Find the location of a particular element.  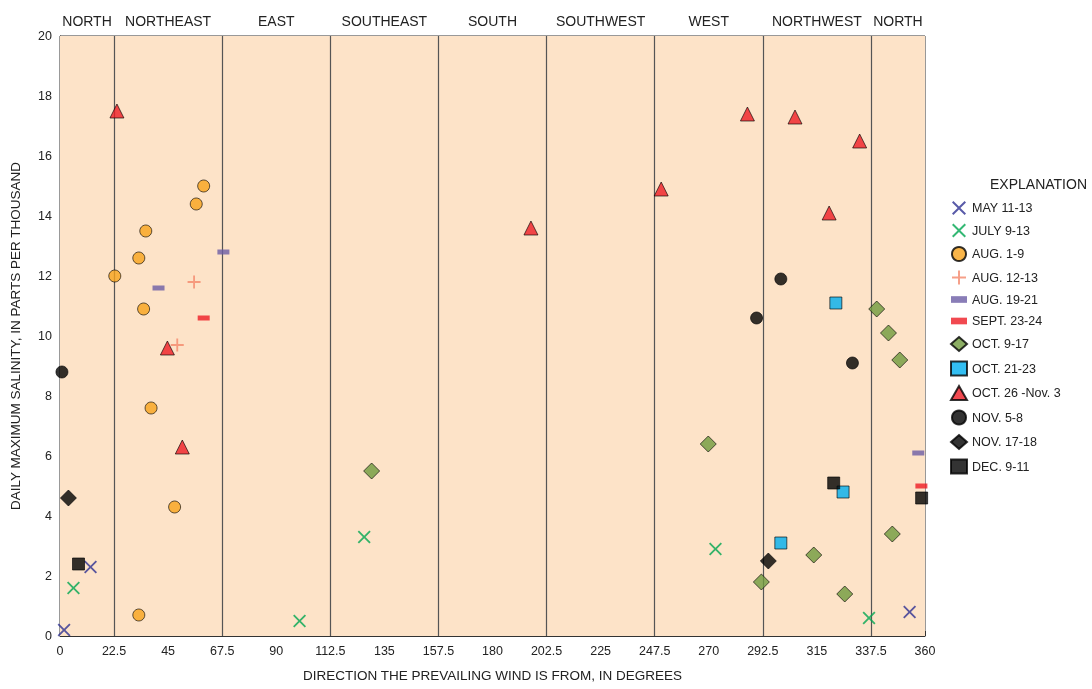

legend-label: AUG. 12-13 is located at coordinates (1005, 277).